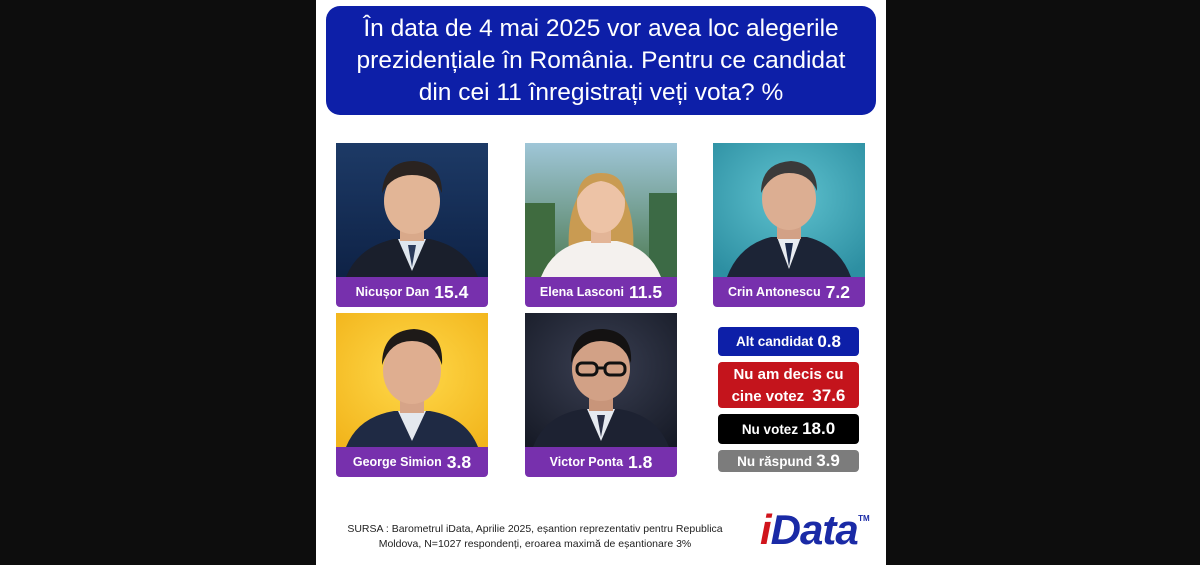  What do you see at coordinates (775, 341) in the screenshot?
I see `option-label: Alt candidat` at bounding box center [775, 341].